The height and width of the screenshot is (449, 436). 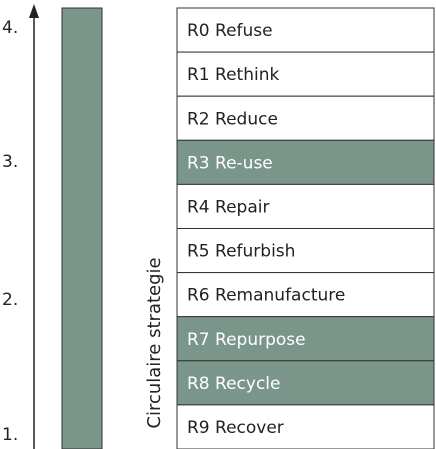 I want to click on row-label: R9 Recover, so click(x=235, y=428).